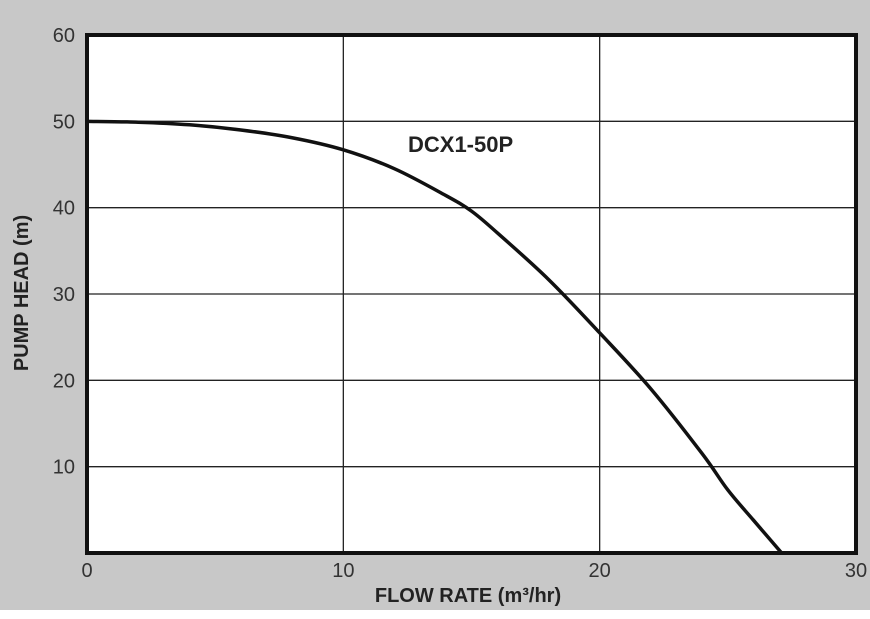  Describe the element at coordinates (64, 295) in the screenshot. I see `y-tick-label: 30` at that location.